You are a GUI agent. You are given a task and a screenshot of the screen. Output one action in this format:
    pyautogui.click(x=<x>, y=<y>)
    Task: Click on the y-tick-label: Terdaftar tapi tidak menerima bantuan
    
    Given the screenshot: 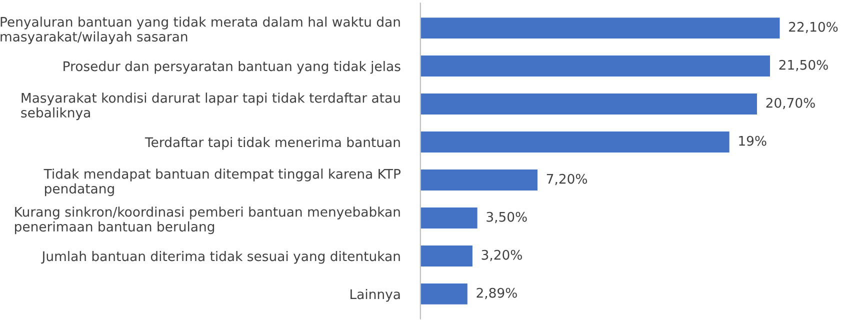 What is the action you would take?
    pyautogui.click(x=272, y=143)
    